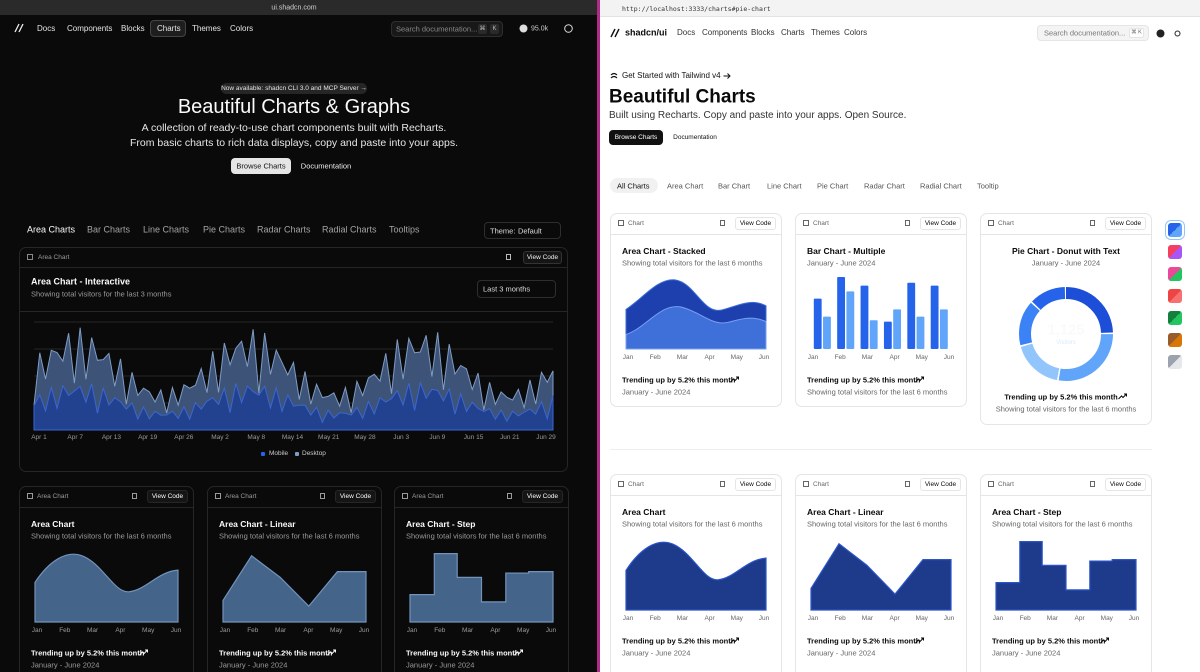 Image resolution: width=1200 pixels, height=672 pixels. I want to click on range-select, so click(516, 289).